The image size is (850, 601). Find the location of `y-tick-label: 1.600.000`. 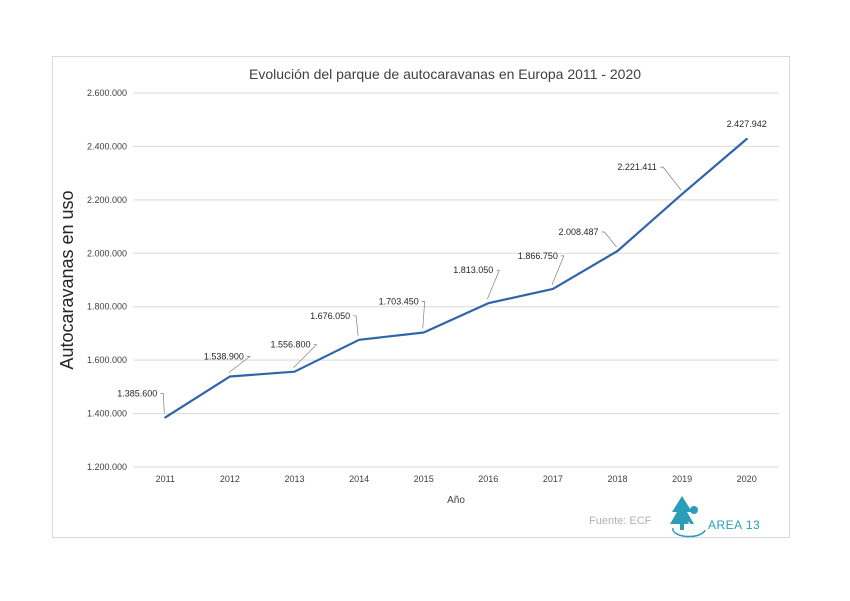

y-tick-label: 1.600.000 is located at coordinates (107, 360).